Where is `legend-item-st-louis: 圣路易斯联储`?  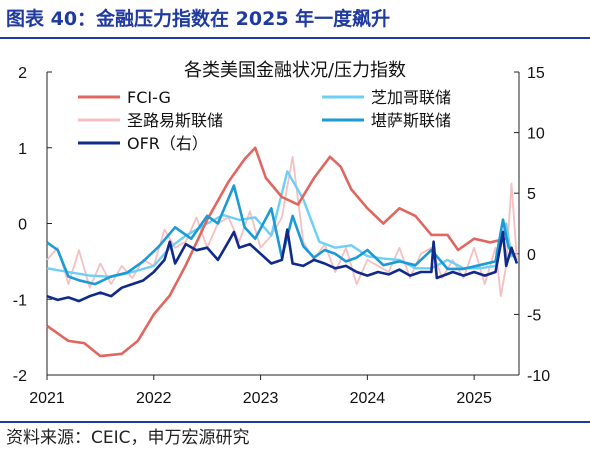
legend-item-st-louis: 圣路易斯联储 is located at coordinates (150, 120).